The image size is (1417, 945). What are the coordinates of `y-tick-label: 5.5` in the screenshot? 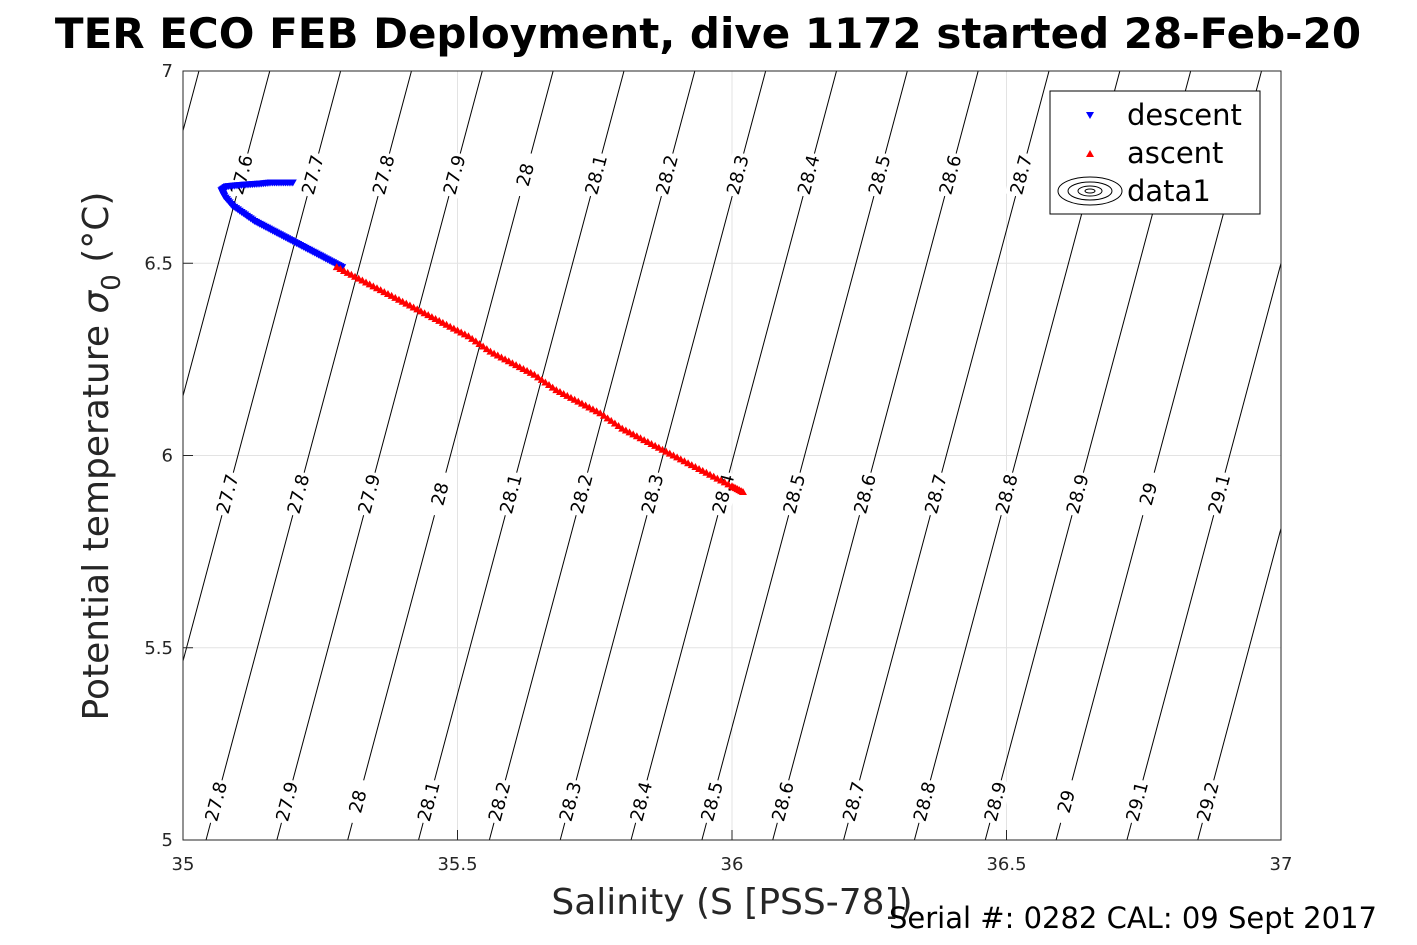 It's located at (158, 648).